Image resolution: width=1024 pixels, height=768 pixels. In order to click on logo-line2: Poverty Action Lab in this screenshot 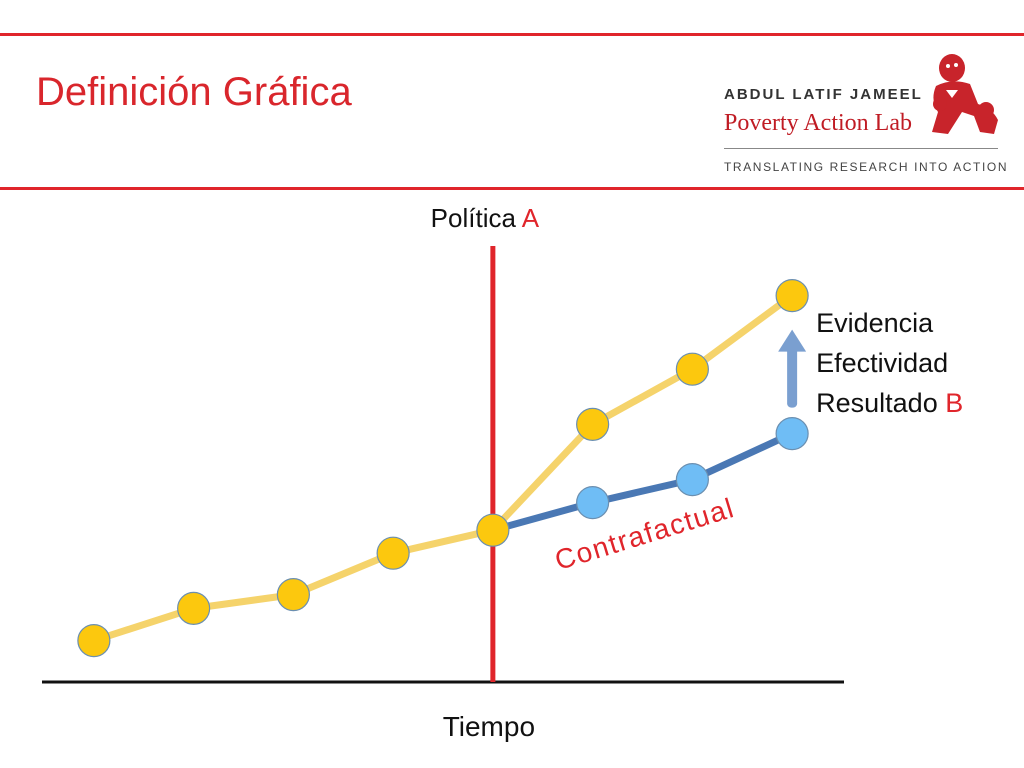, I will do `click(818, 123)`.